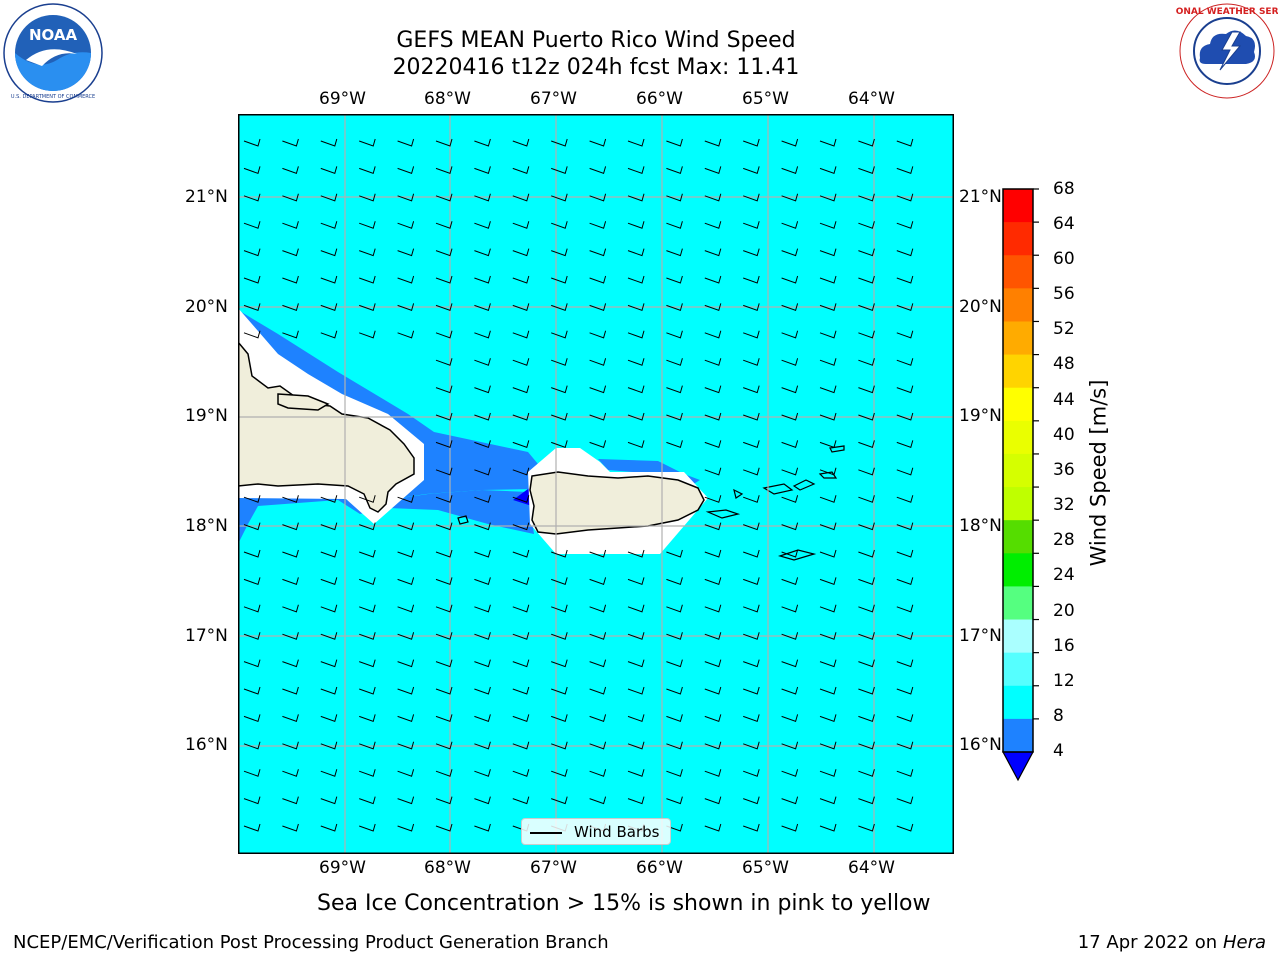  I want to click on map-legend: Wind Barbs, so click(596, 831).